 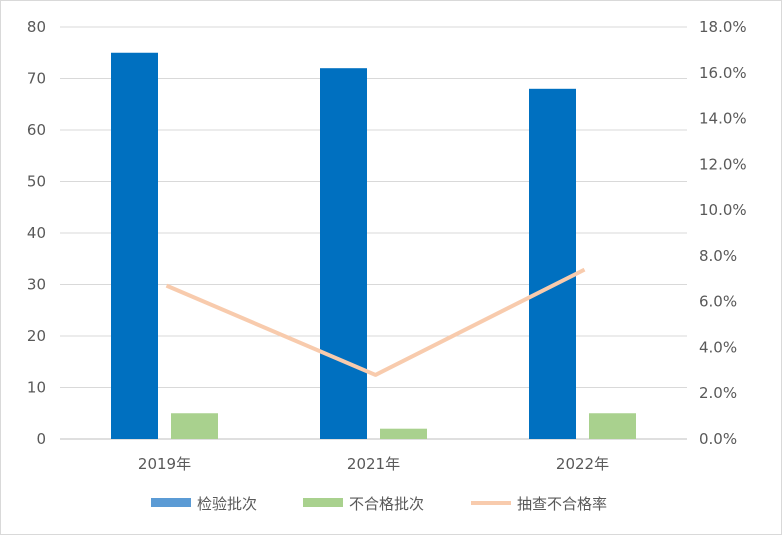 What do you see at coordinates (36, 233) in the screenshot?
I see `left-axis-tick-label: 40` at bounding box center [36, 233].